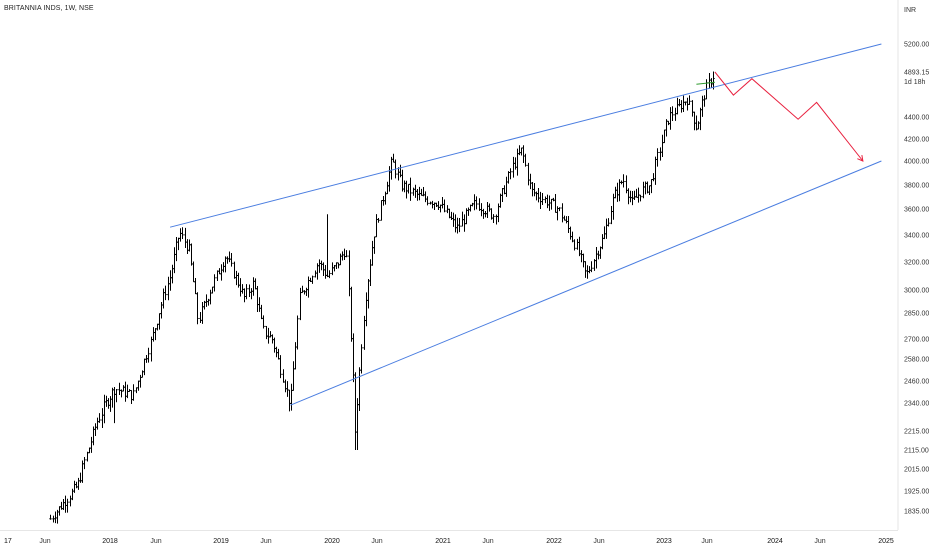  I want to click on y-tick-label: 2460.00, so click(916, 382).